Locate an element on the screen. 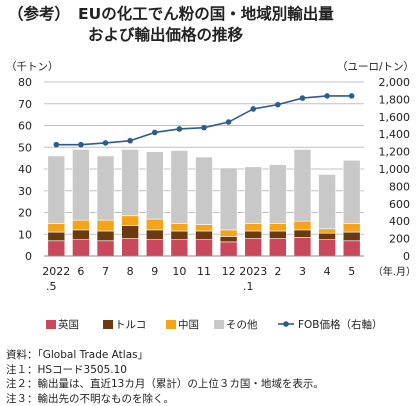 The height and width of the screenshot is (406, 420). x-tick-label-10: 3 is located at coordinates (302, 271).